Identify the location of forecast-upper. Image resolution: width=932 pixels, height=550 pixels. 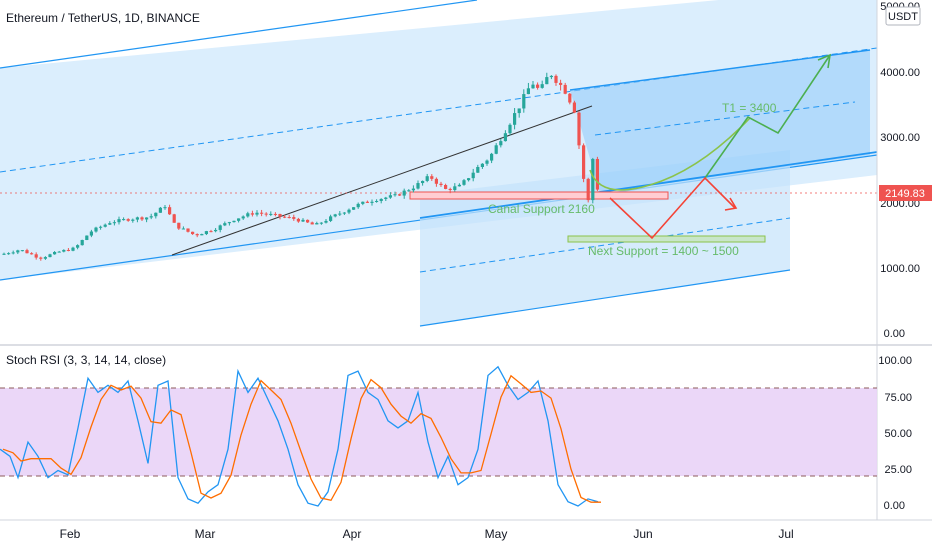
(720, 70).